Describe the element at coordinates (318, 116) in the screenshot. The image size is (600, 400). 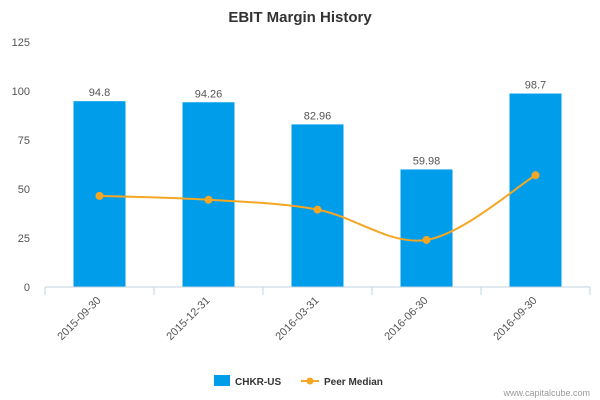
I see `bar-data-label: 82.96` at that location.